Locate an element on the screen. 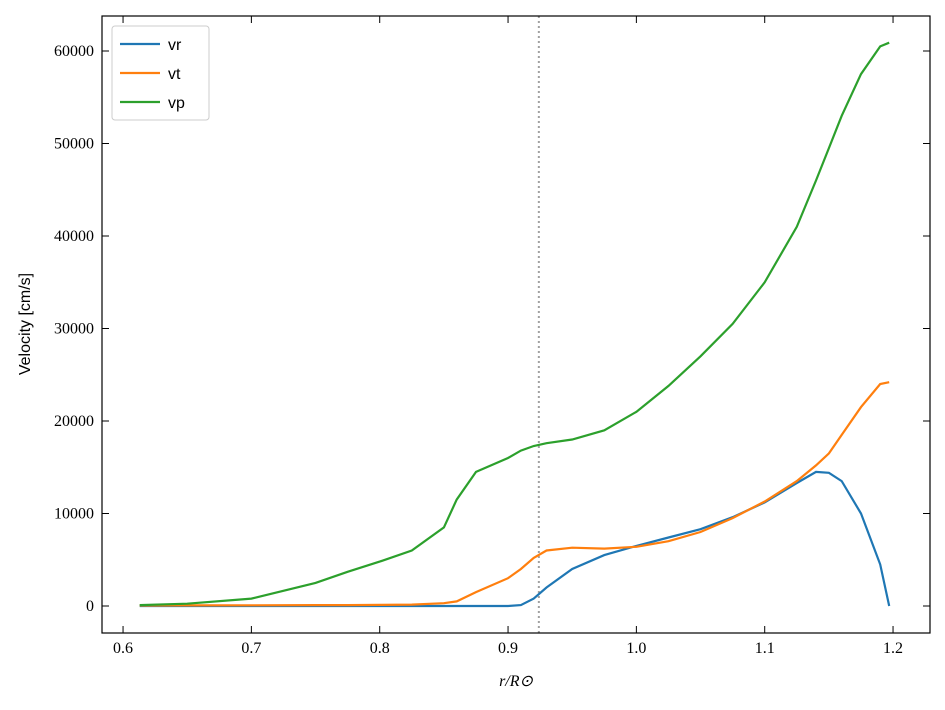 This screenshot has height=710, width=945. legend-box is located at coordinates (160, 73).